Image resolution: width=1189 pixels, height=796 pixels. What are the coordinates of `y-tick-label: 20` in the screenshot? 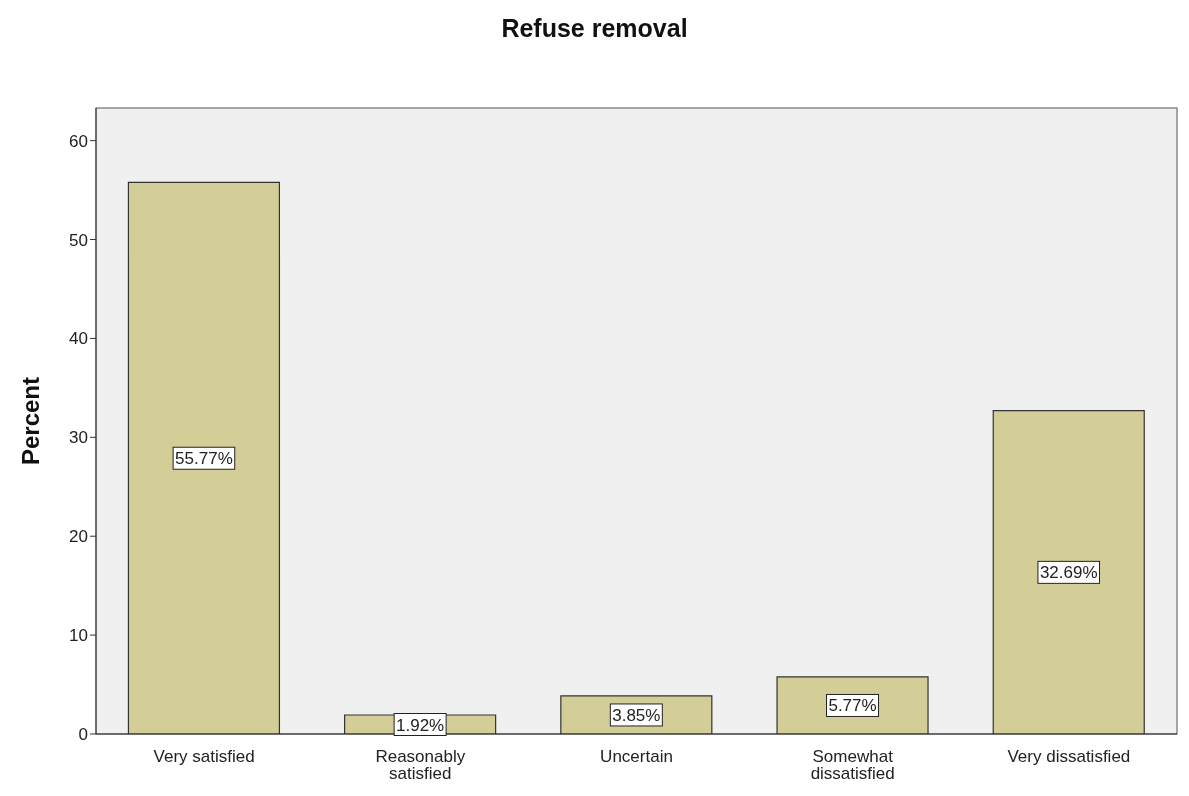 It's located at (78, 537).